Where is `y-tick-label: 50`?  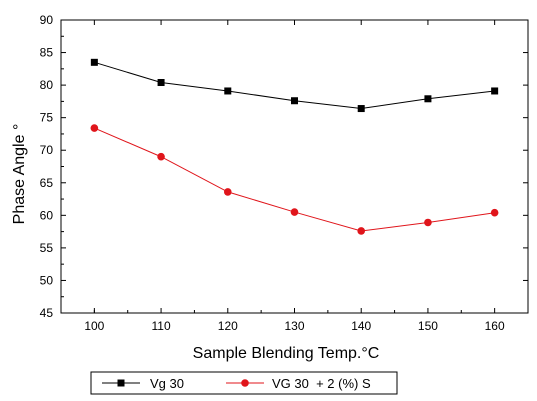 y-tick-label: 50 is located at coordinates (47, 280).